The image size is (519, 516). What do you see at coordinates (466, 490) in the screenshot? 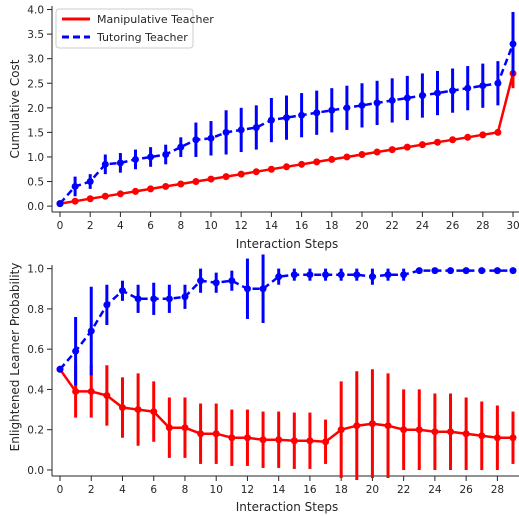
I see `x-tick-label: 26` at bounding box center [466, 490].